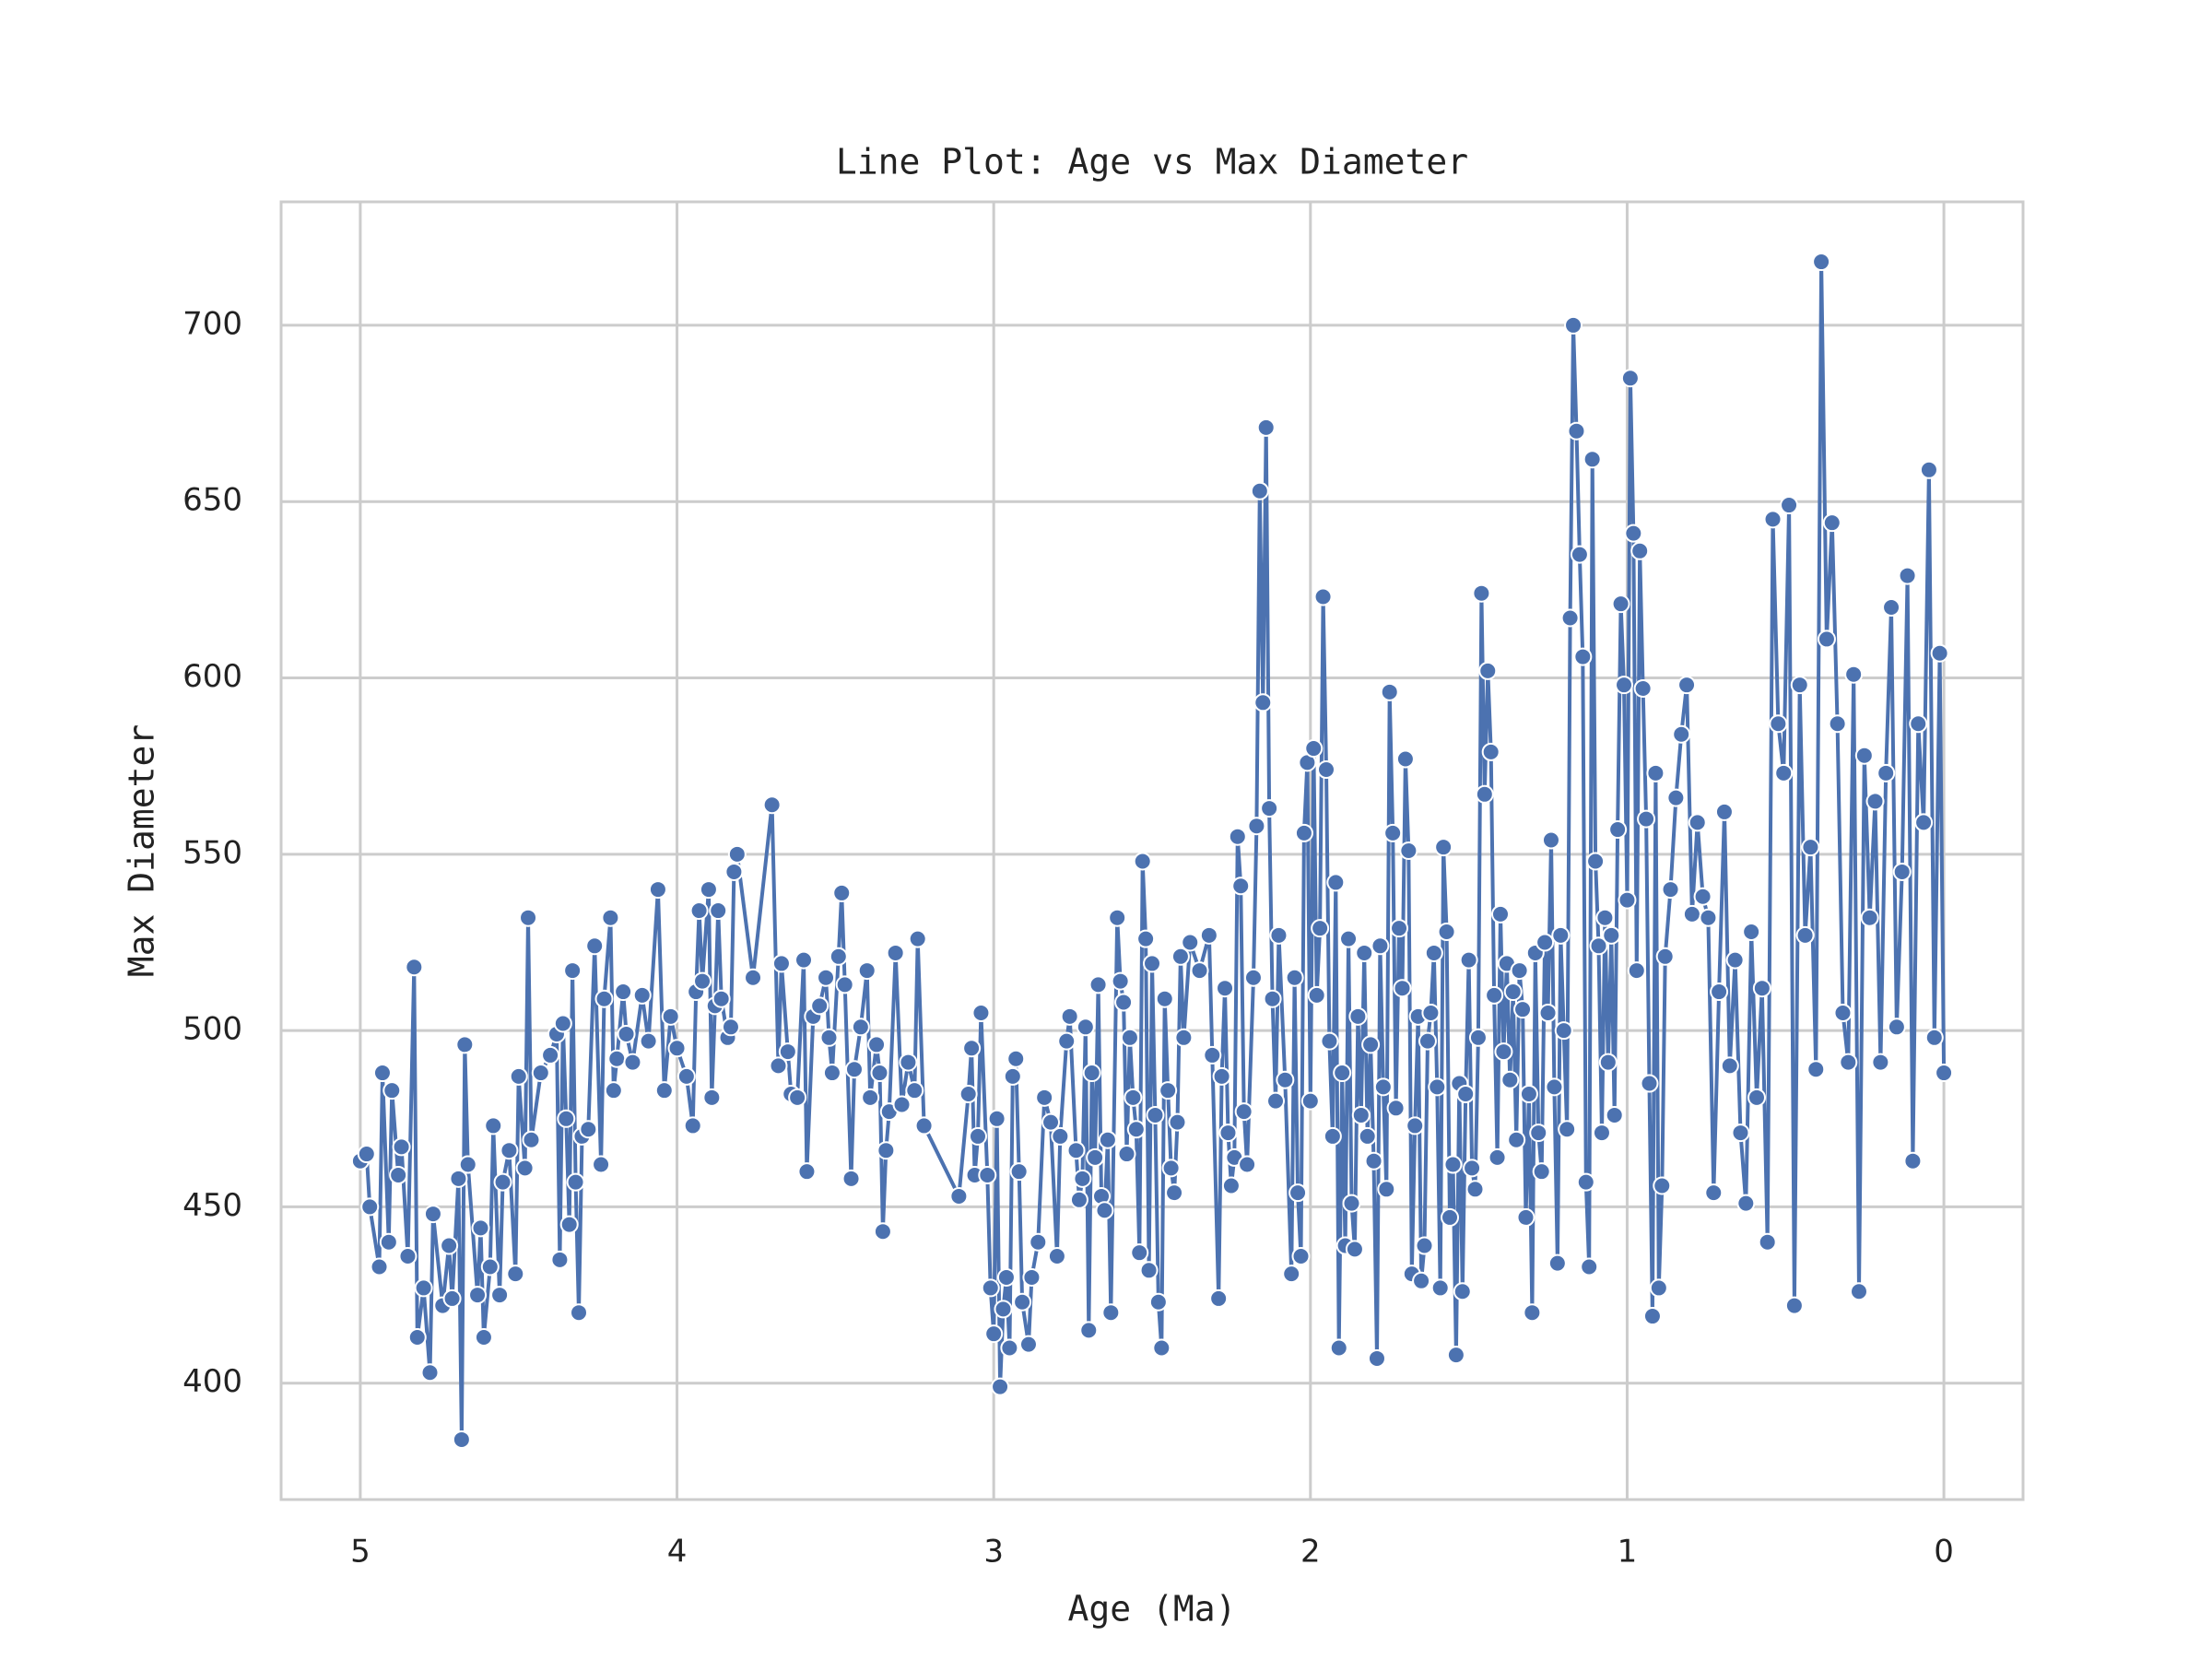 This screenshot has width=2212, height=1659. Describe the element at coordinates (212, 500) in the screenshot. I see `y-tick-label: 650` at that location.